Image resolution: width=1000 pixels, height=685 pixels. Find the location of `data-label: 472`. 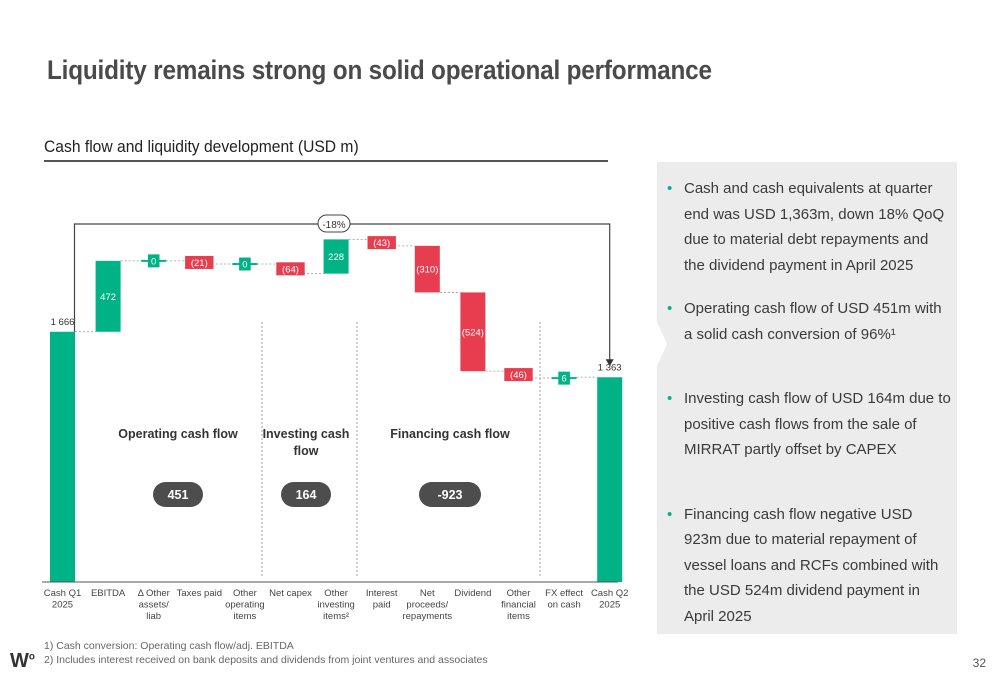

data-label: 472 is located at coordinates (108, 297).